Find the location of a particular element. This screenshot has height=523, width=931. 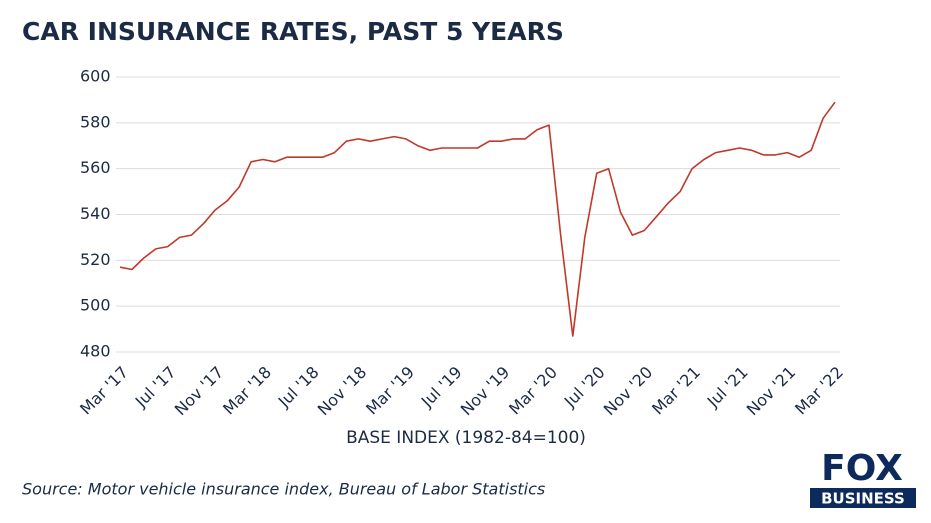

y-tick-label: 580 is located at coordinates (95, 121).